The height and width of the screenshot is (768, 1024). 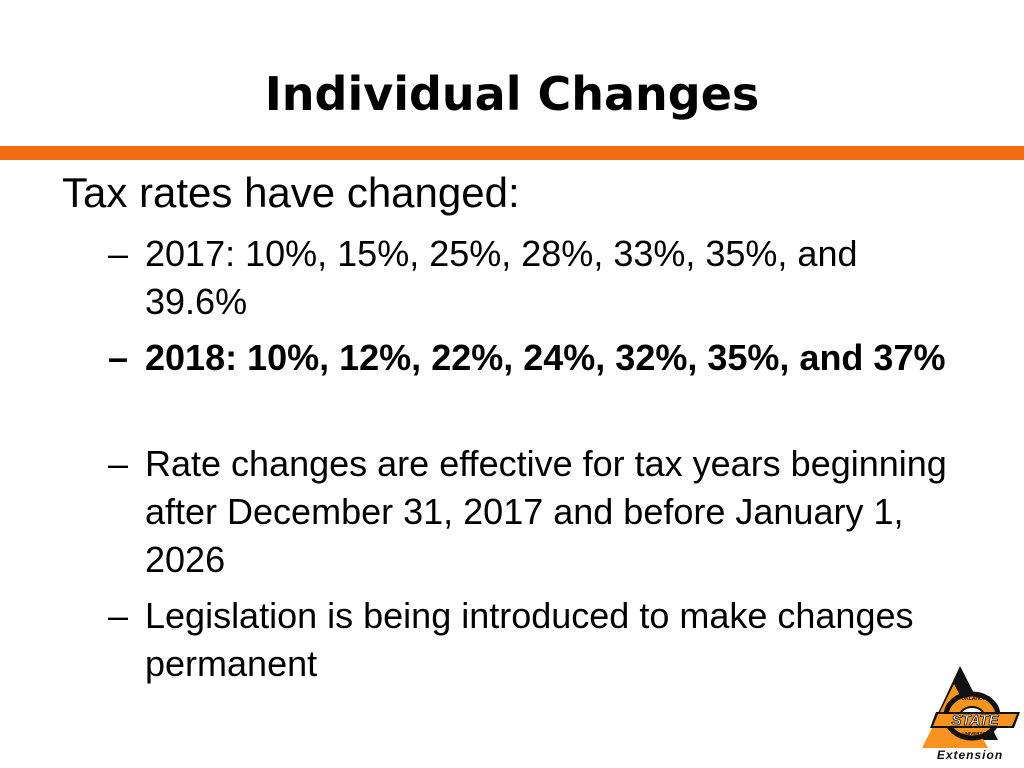 I want to click on logo-sub-text: UNIVERSITY, so click(x=975, y=733).